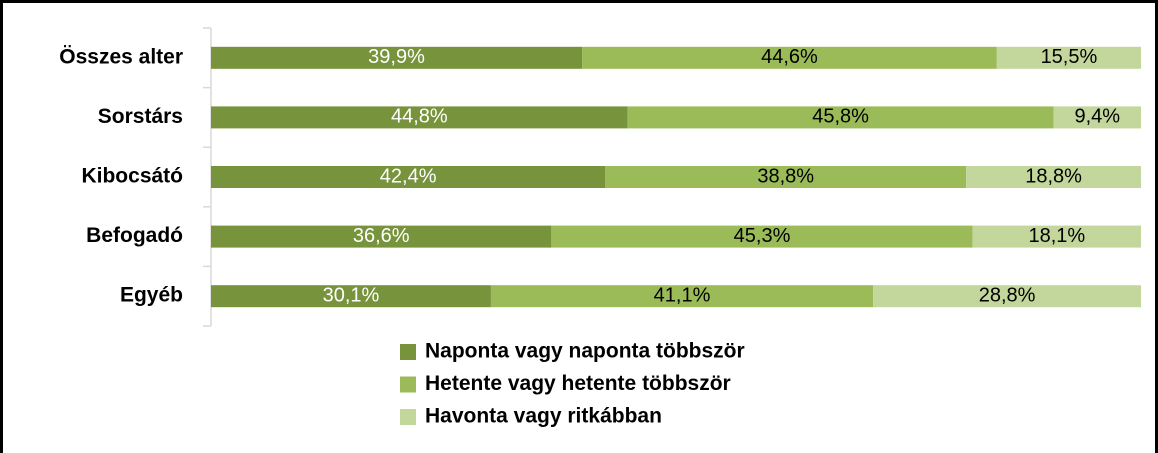  I want to click on data-label: 30,1%, so click(351, 295).